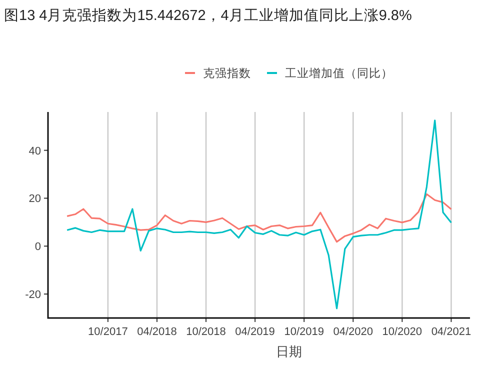 Image resolution: width=499 pixels, height=388 pixels. Describe the element at coordinates (37, 247) in the screenshot. I see `y-tick-label: 0` at that location.